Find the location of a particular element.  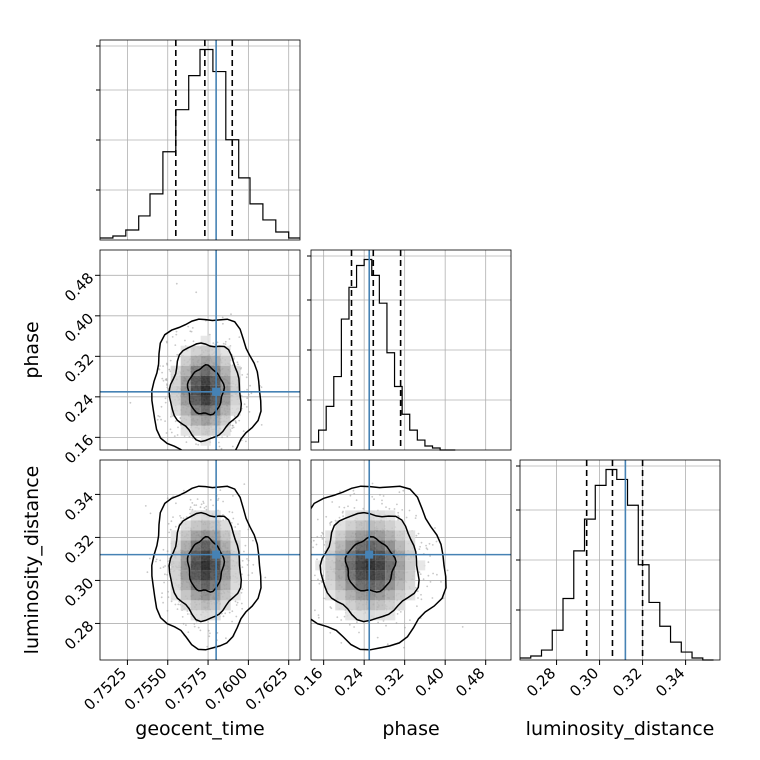

contour-geocent_time__luminosity_distance-0 is located at coordinates (206, 564).